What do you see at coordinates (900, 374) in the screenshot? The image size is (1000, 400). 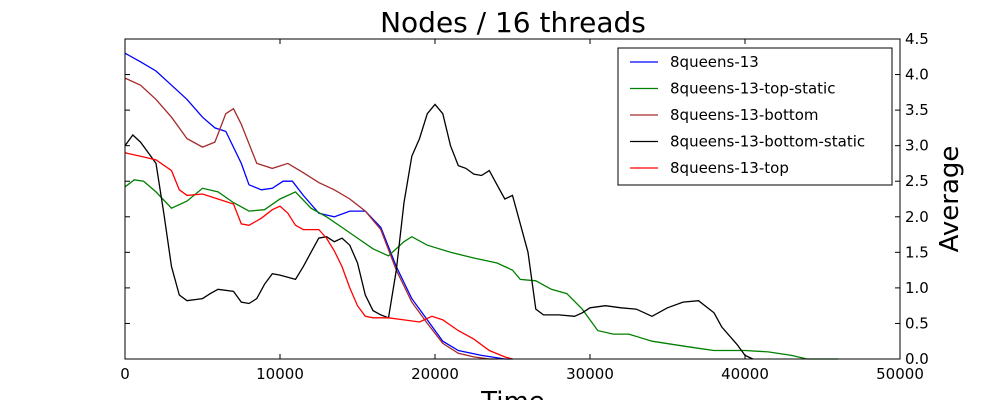 I see `x-tick-label: 50000` at bounding box center [900, 374].